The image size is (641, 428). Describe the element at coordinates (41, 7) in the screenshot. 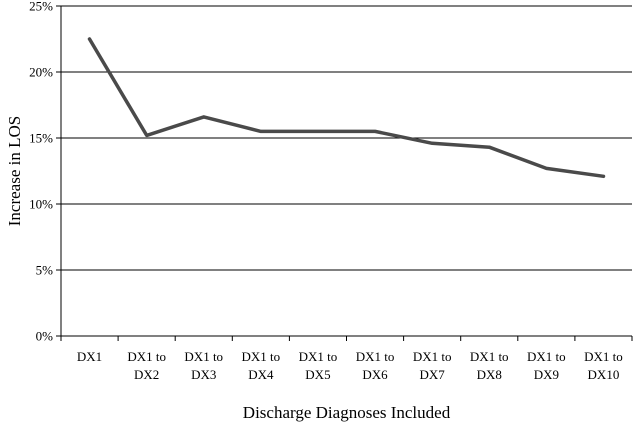

I see `y-tick-label: 25%` at that location.